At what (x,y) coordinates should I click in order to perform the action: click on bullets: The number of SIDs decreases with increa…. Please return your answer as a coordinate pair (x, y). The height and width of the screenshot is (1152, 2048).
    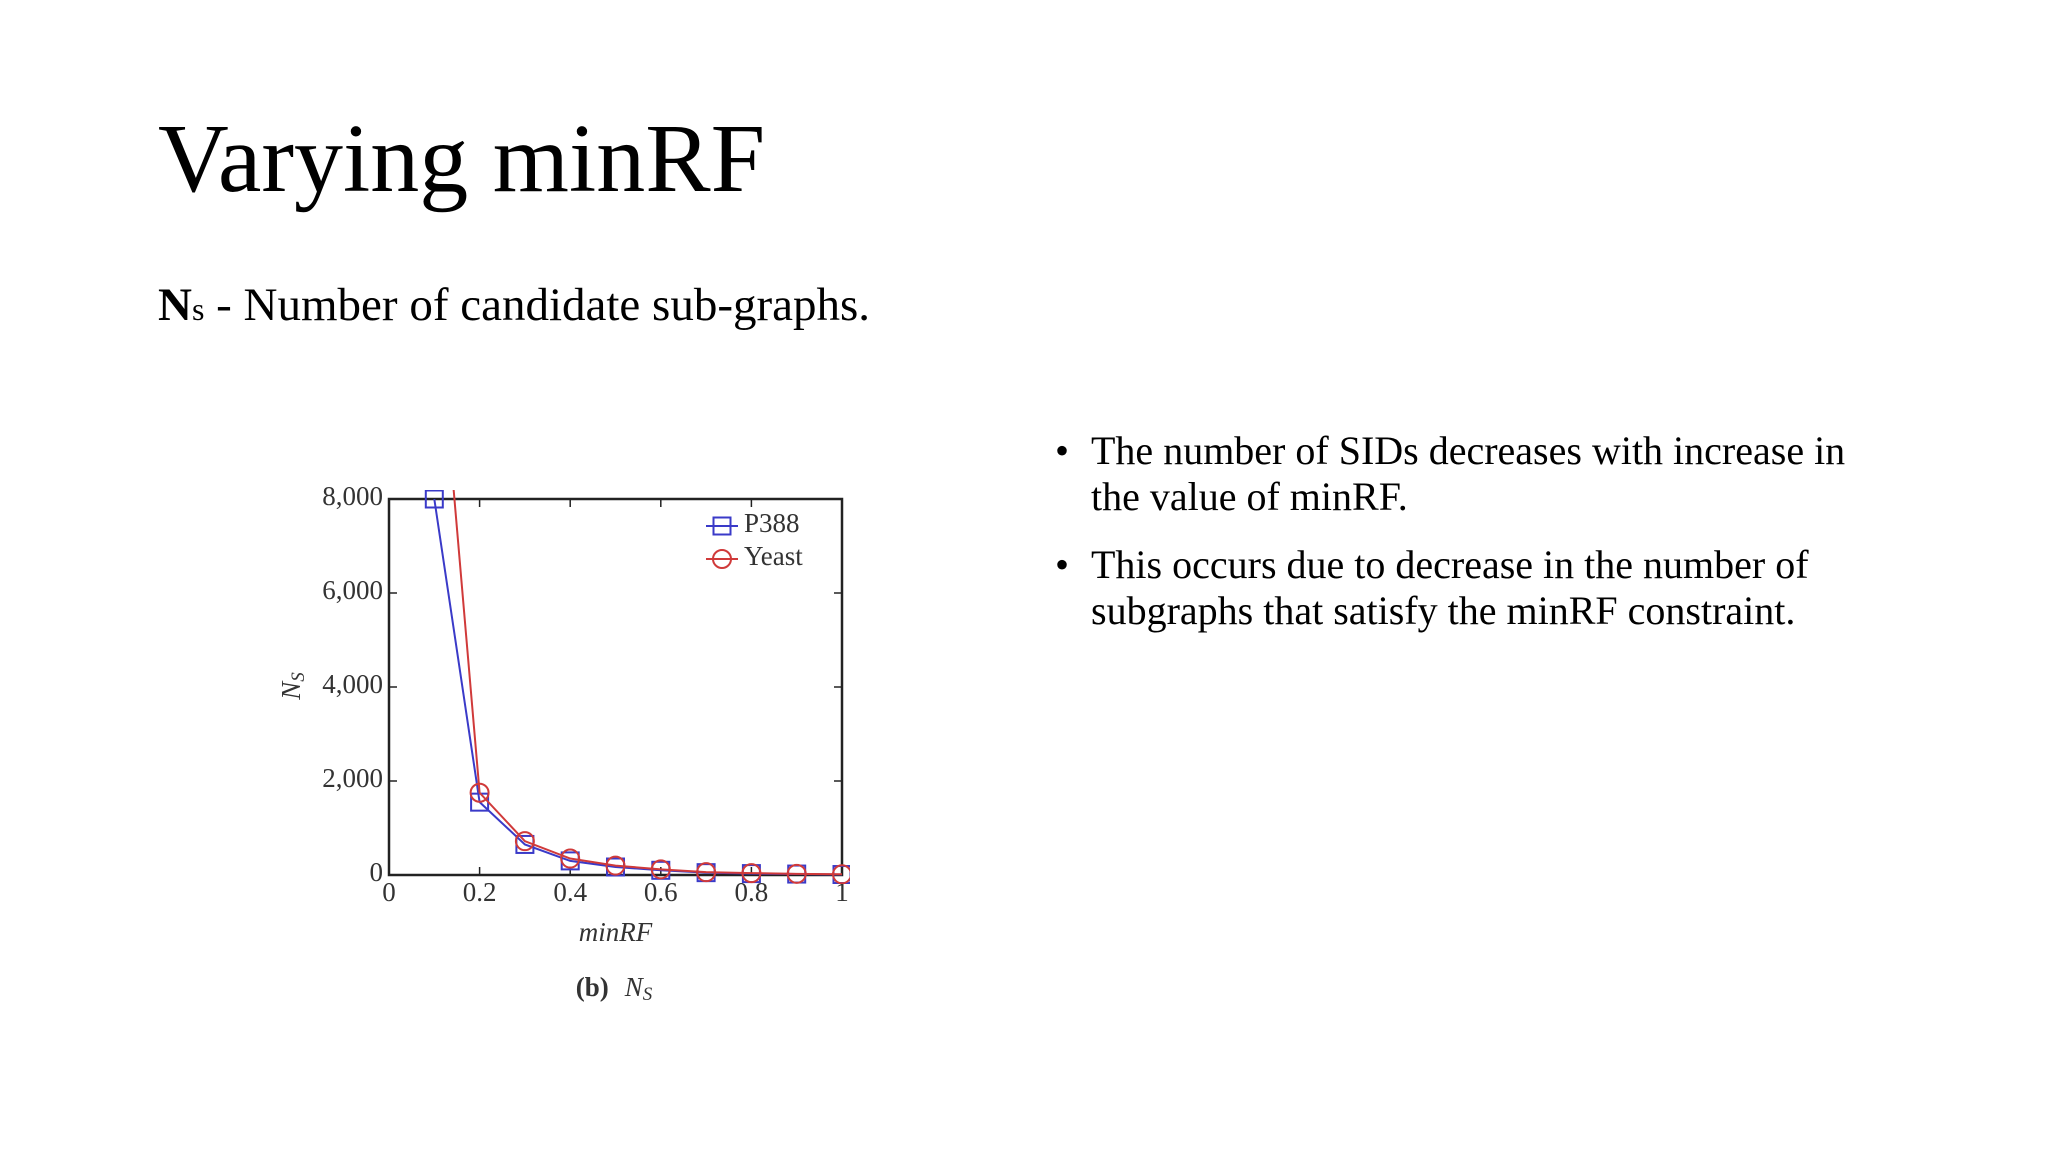
    Looking at the image, I should click on (1470, 542).